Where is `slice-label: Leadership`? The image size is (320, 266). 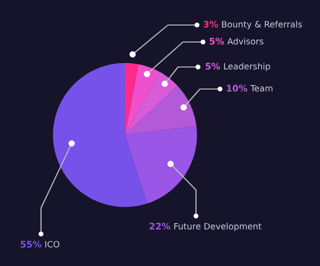 slice-label: Leadership is located at coordinates (247, 67).